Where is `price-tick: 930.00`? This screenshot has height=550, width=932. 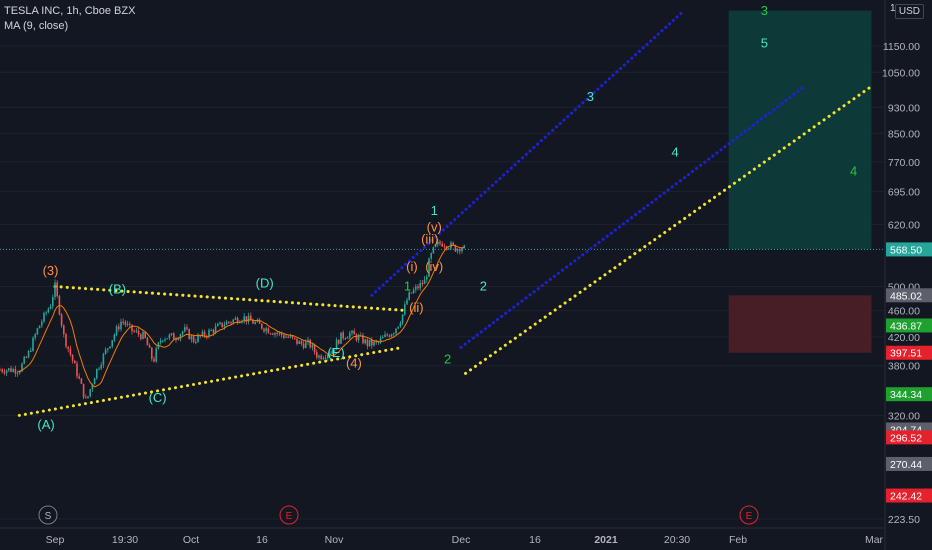
price-tick: 930.00 is located at coordinates (904, 108).